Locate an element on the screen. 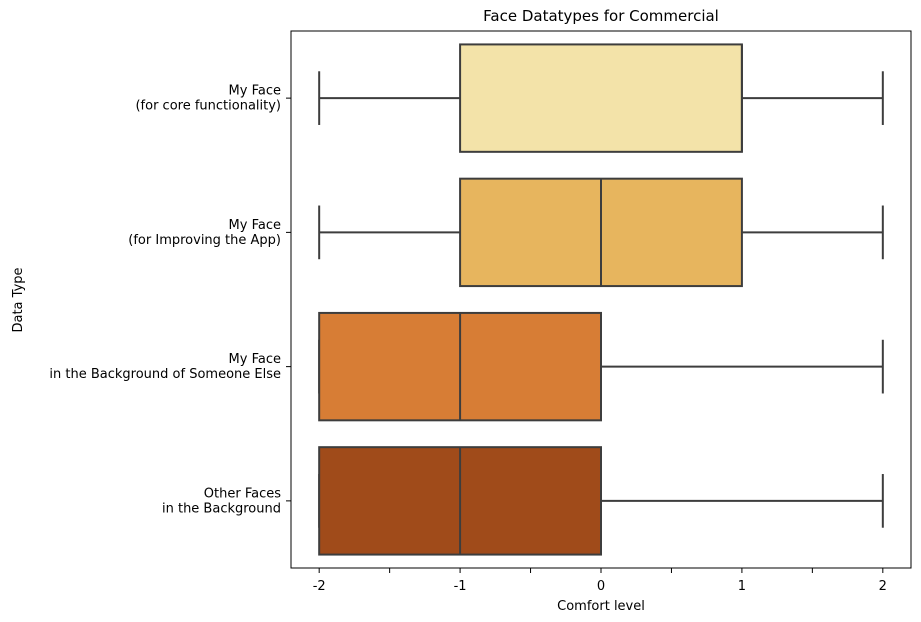  y-tick-label: in the Background of Someone Else is located at coordinates (165, 374).